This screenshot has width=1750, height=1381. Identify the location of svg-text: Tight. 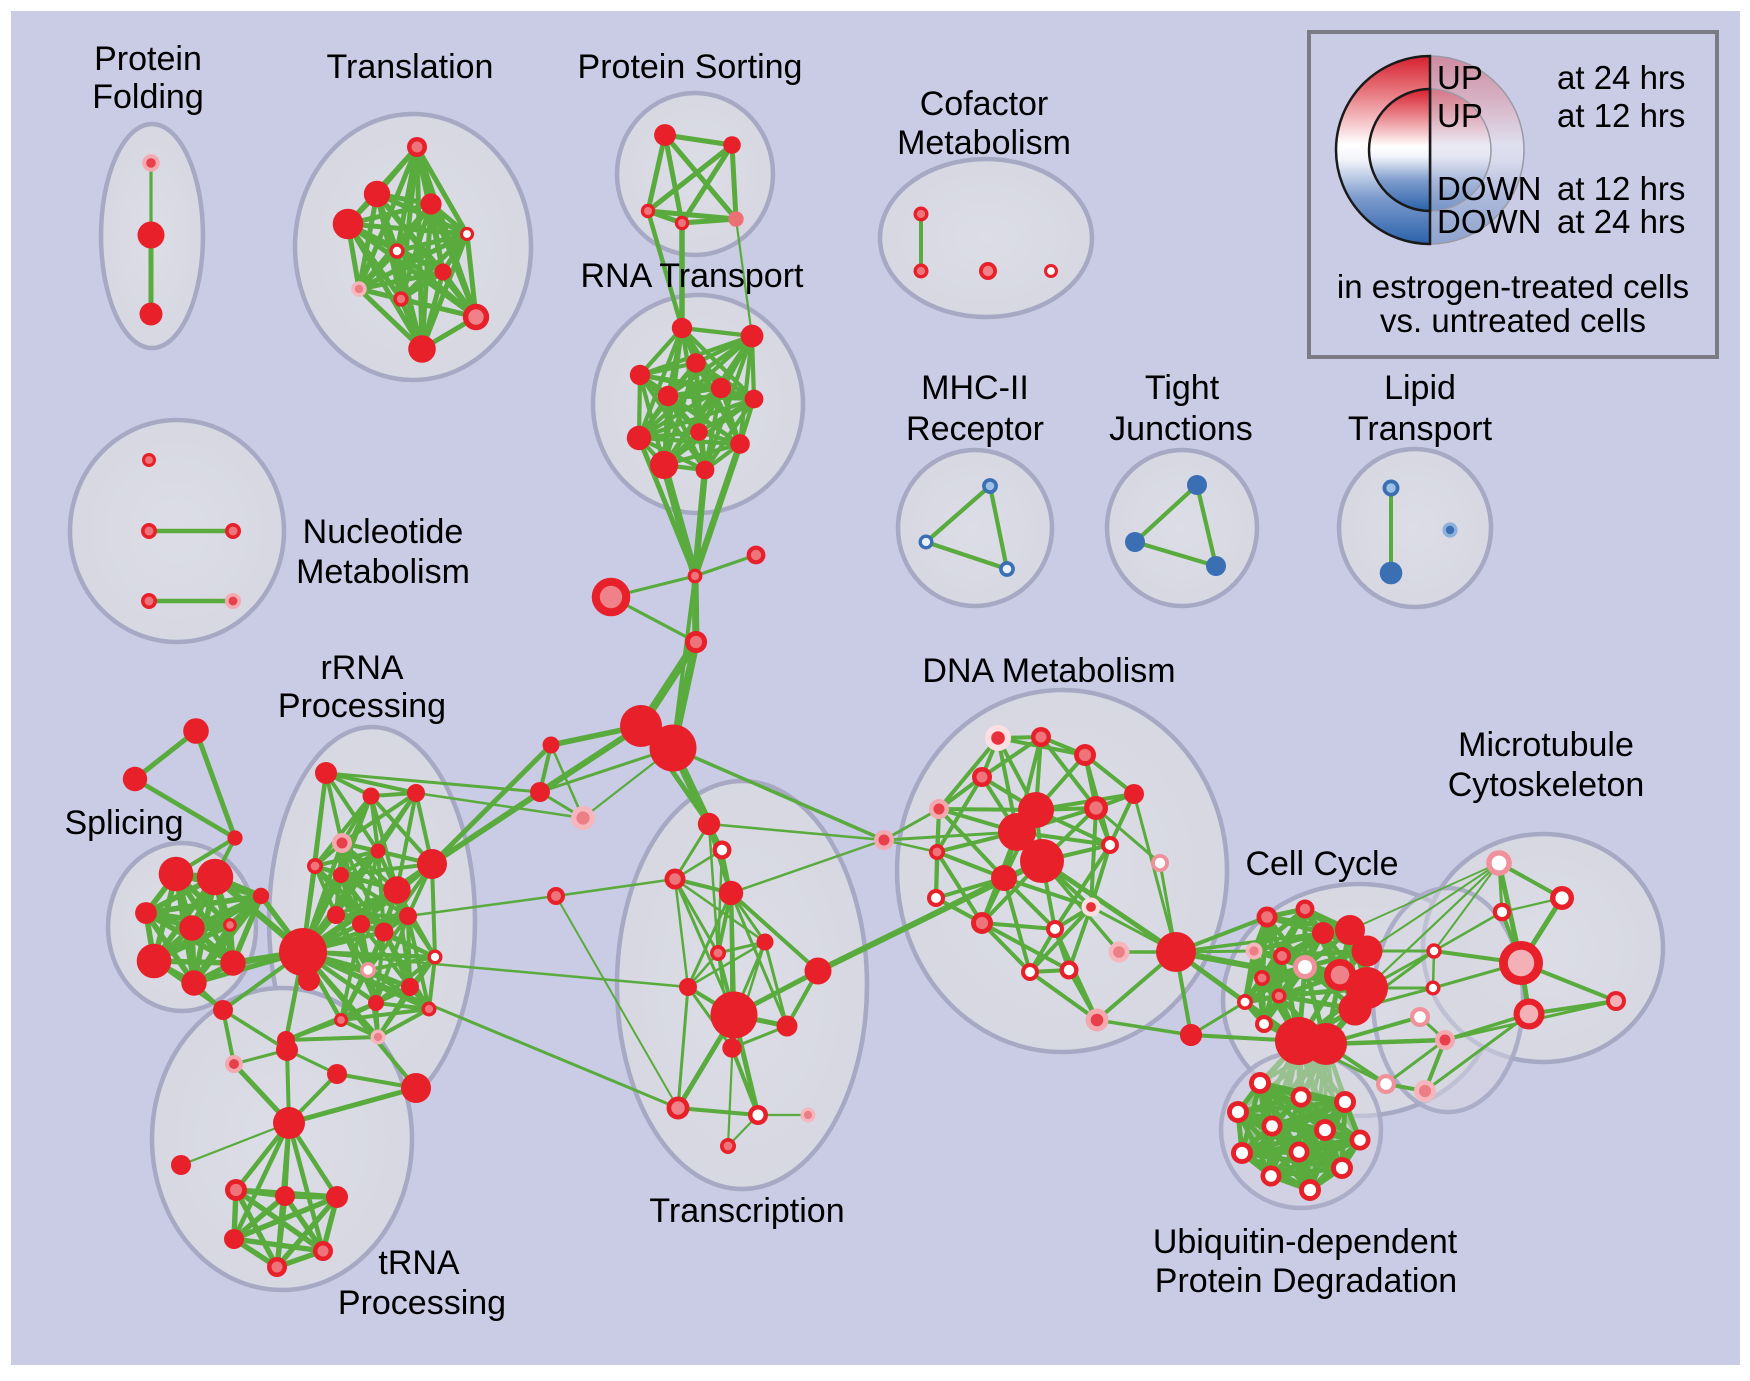
(1182, 388).